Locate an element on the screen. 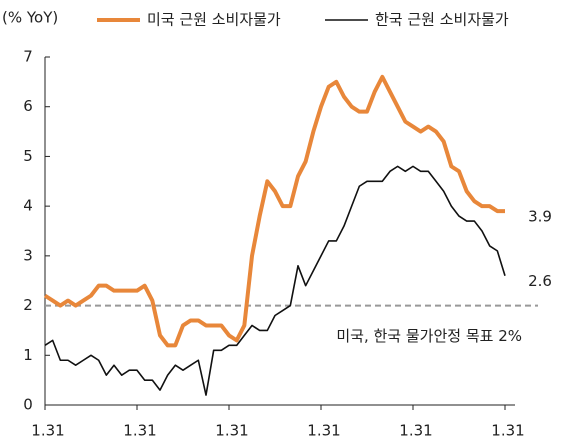 The width and height of the screenshot is (561, 440). y-tick-label: 3 is located at coordinates (28, 255).